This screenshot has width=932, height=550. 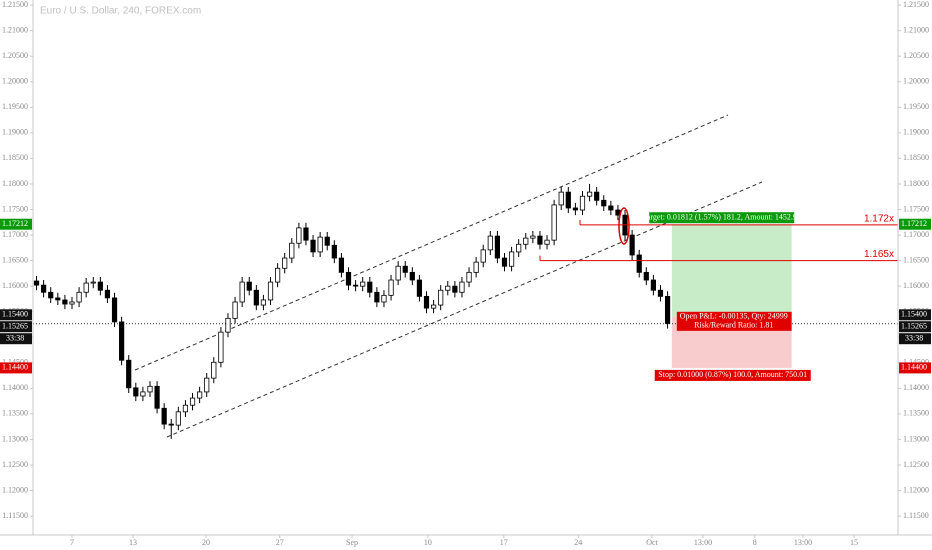 What do you see at coordinates (879, 218) in the screenshot?
I see `level-label: 1.172x` at bounding box center [879, 218].